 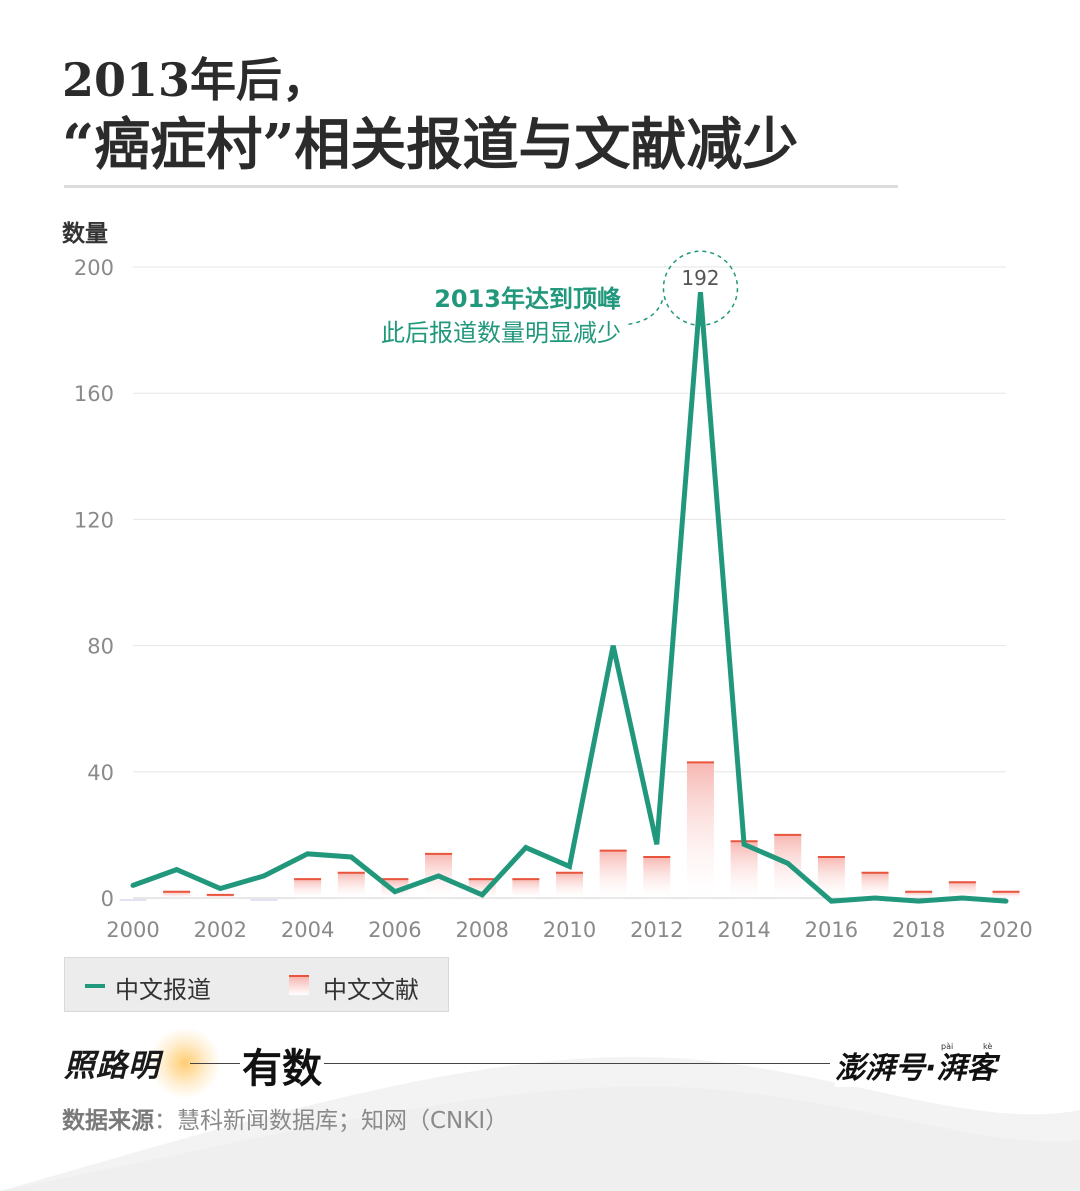 I want to click on legend: 中文报道 中文文献, so click(x=256, y=984).